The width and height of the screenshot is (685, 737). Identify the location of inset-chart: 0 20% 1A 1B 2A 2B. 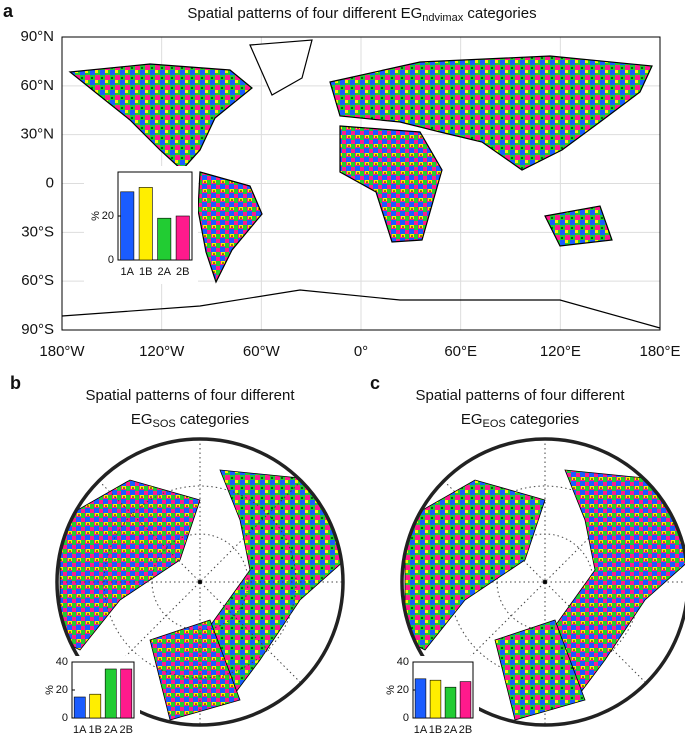
(141, 225).